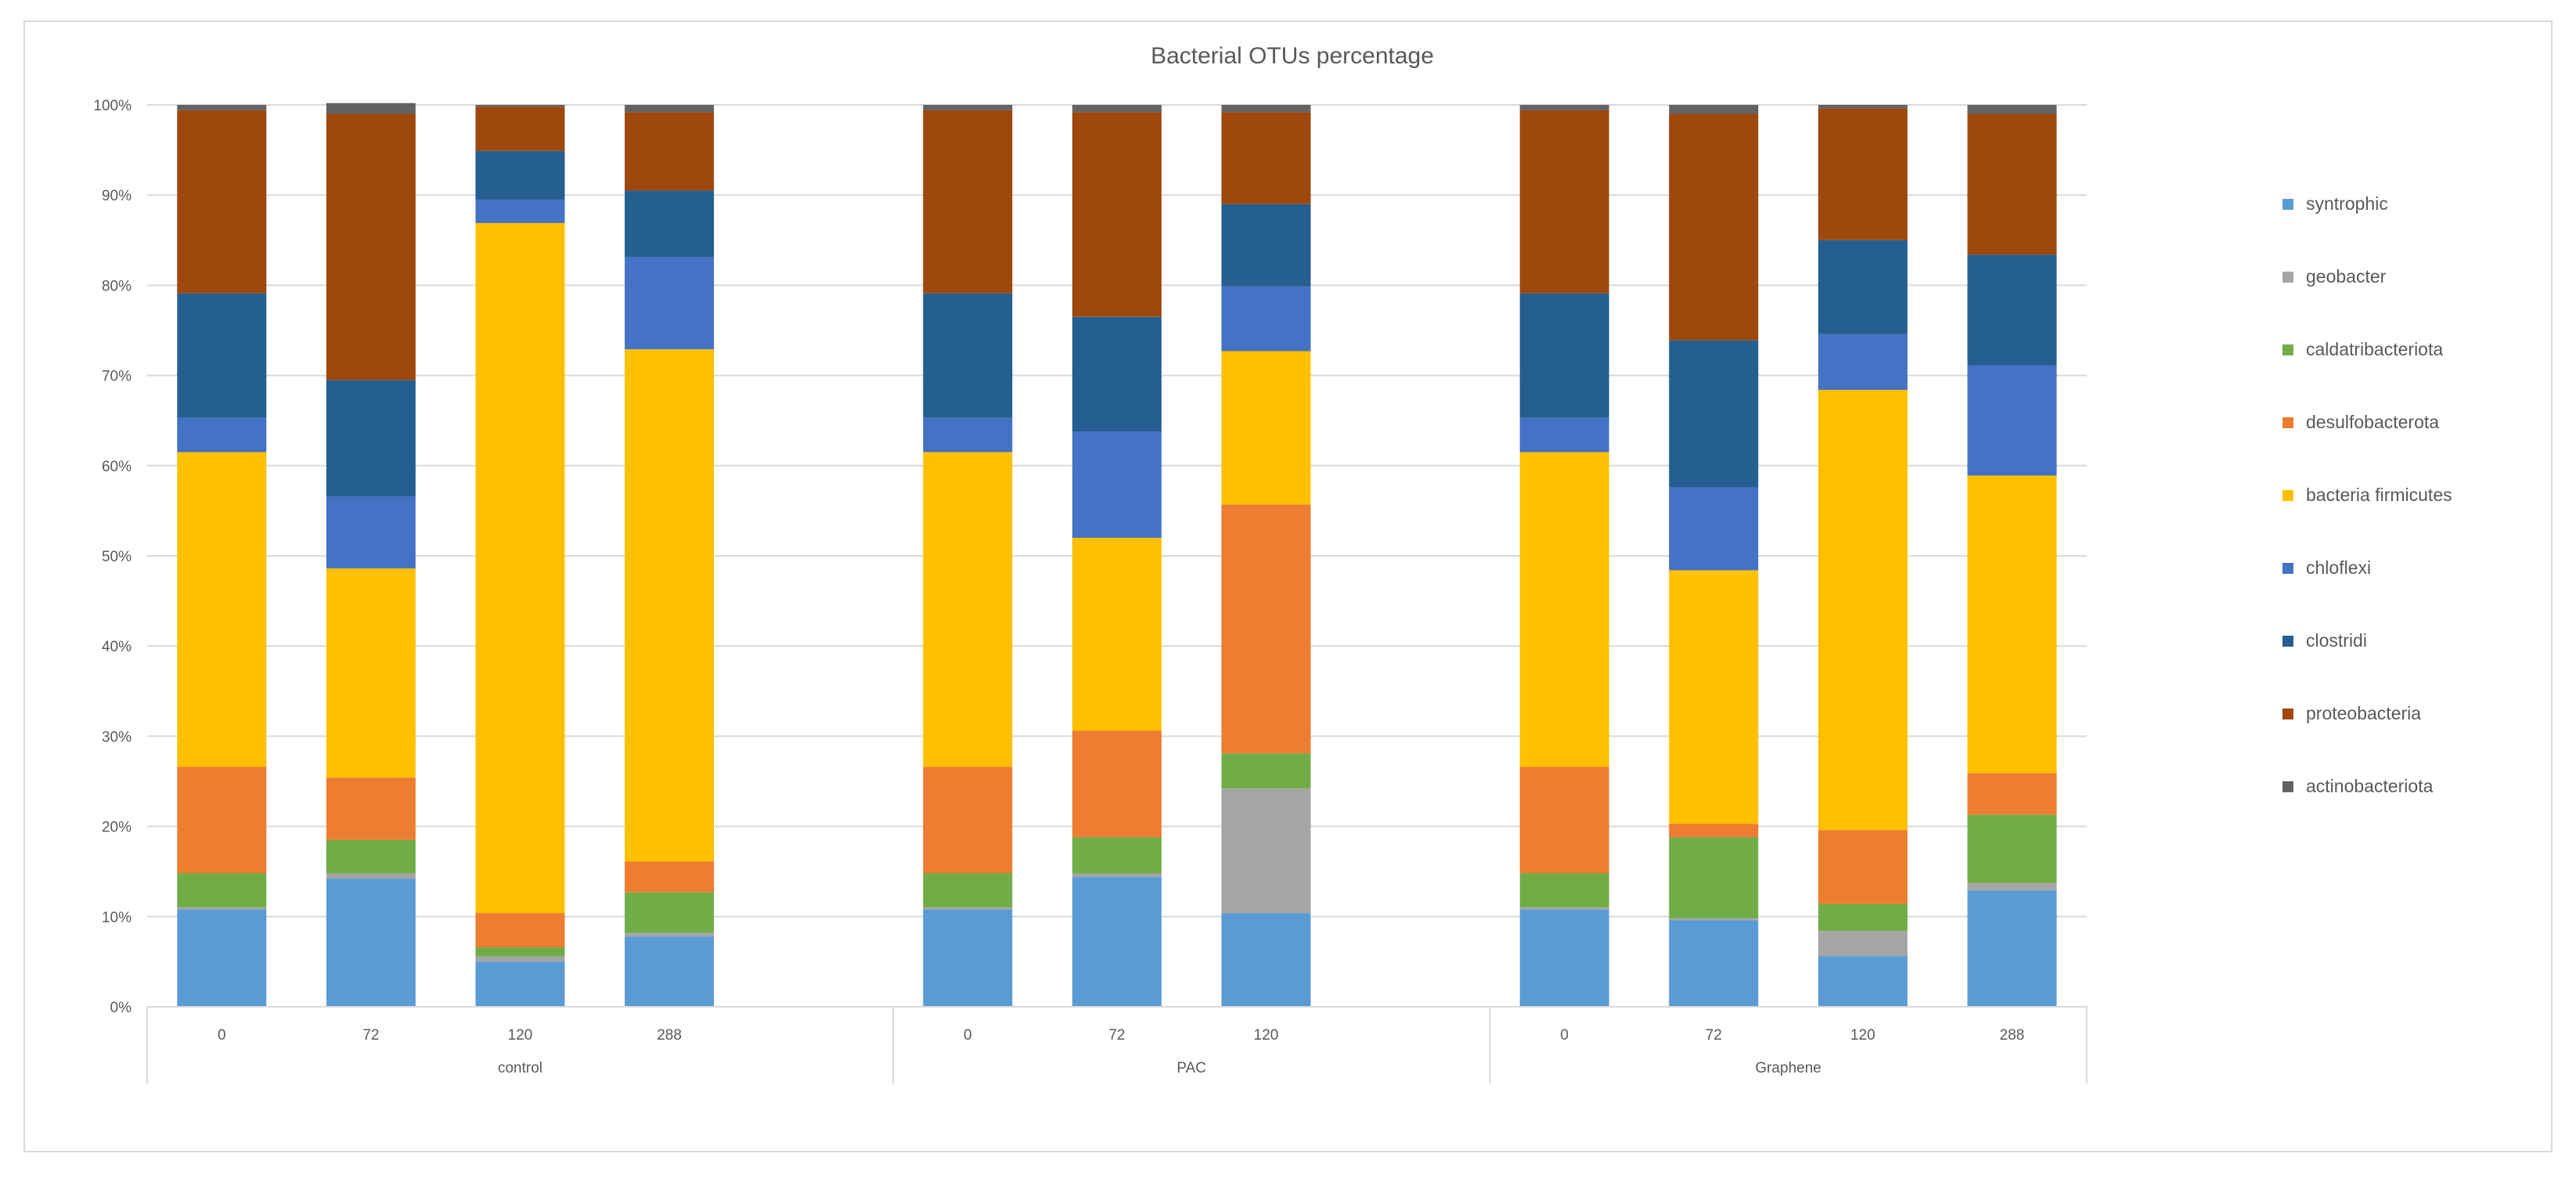 This screenshot has height=1179, width=2576. Describe the element at coordinates (117, 286) in the screenshot. I see `y-tick-label: 80%` at that location.